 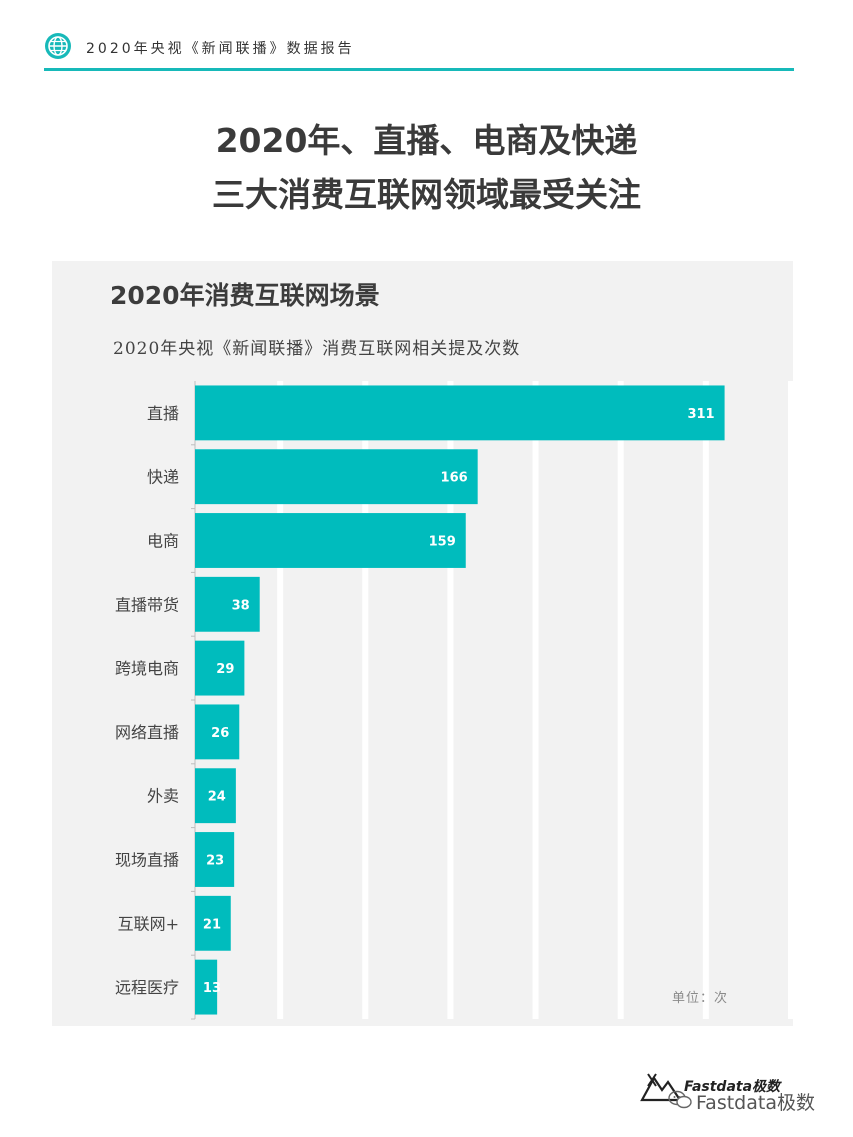 What do you see at coordinates (419, 50) in the screenshot?
I see `report-header: 2020年央视《新闻联播》数据报告` at bounding box center [419, 50].